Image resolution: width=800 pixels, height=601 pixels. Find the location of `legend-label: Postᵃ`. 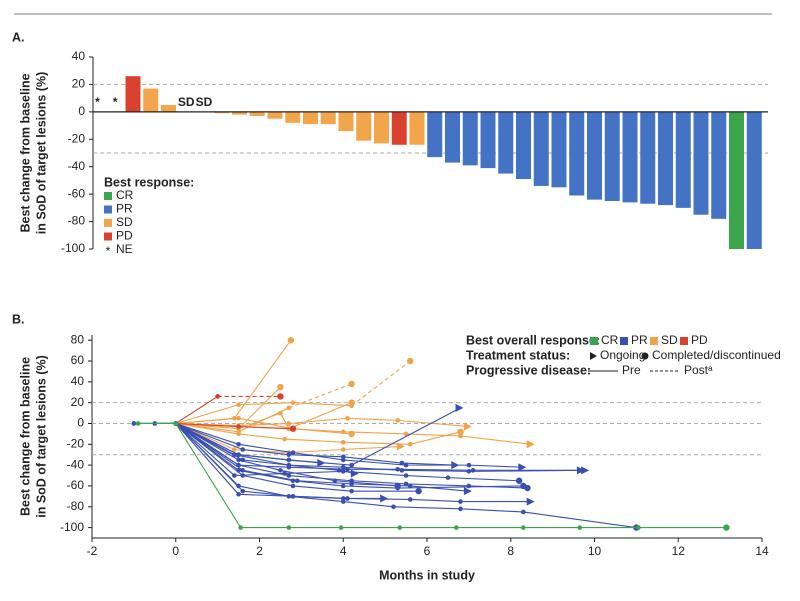

legend-label: Postᵃ is located at coordinates (698, 370).